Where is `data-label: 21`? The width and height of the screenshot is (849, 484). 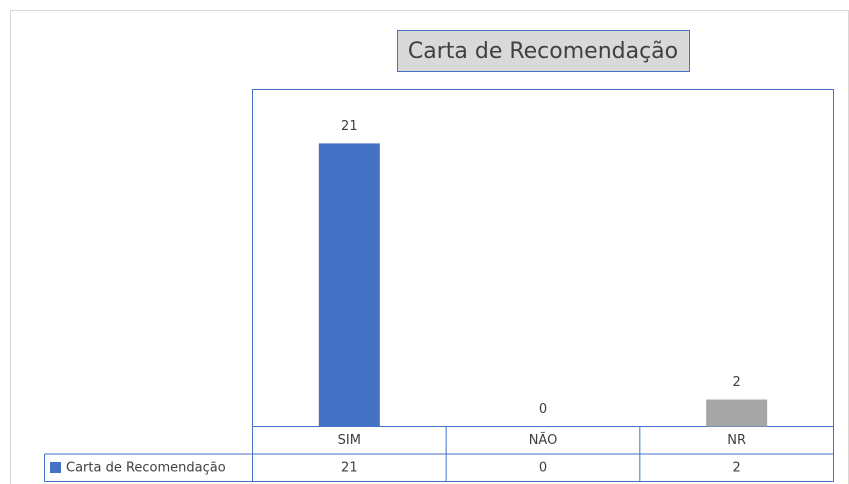 data-label: 21 is located at coordinates (349, 126).